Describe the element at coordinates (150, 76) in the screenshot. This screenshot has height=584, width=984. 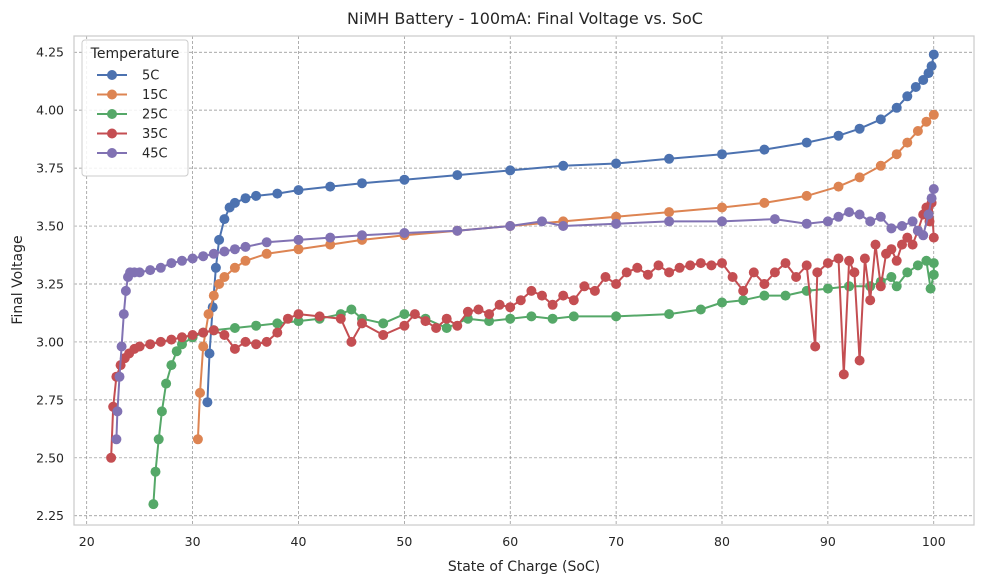
I see `legend-label-5c: 5C` at that location.